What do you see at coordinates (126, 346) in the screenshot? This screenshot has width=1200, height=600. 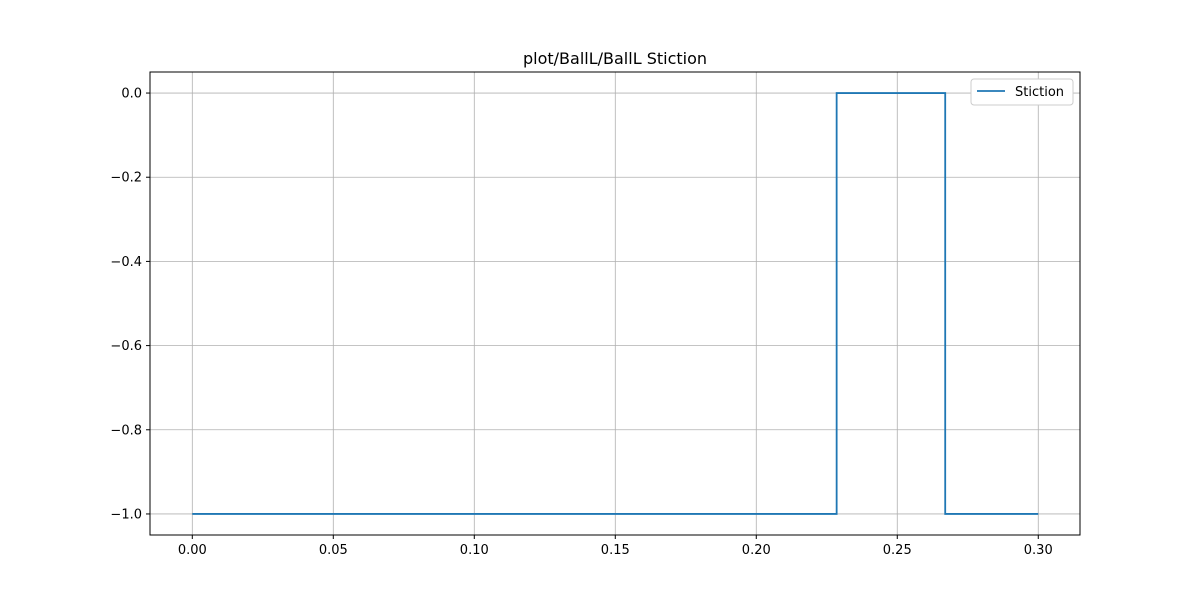 I see `y-tick-label: −0.6` at bounding box center [126, 346].